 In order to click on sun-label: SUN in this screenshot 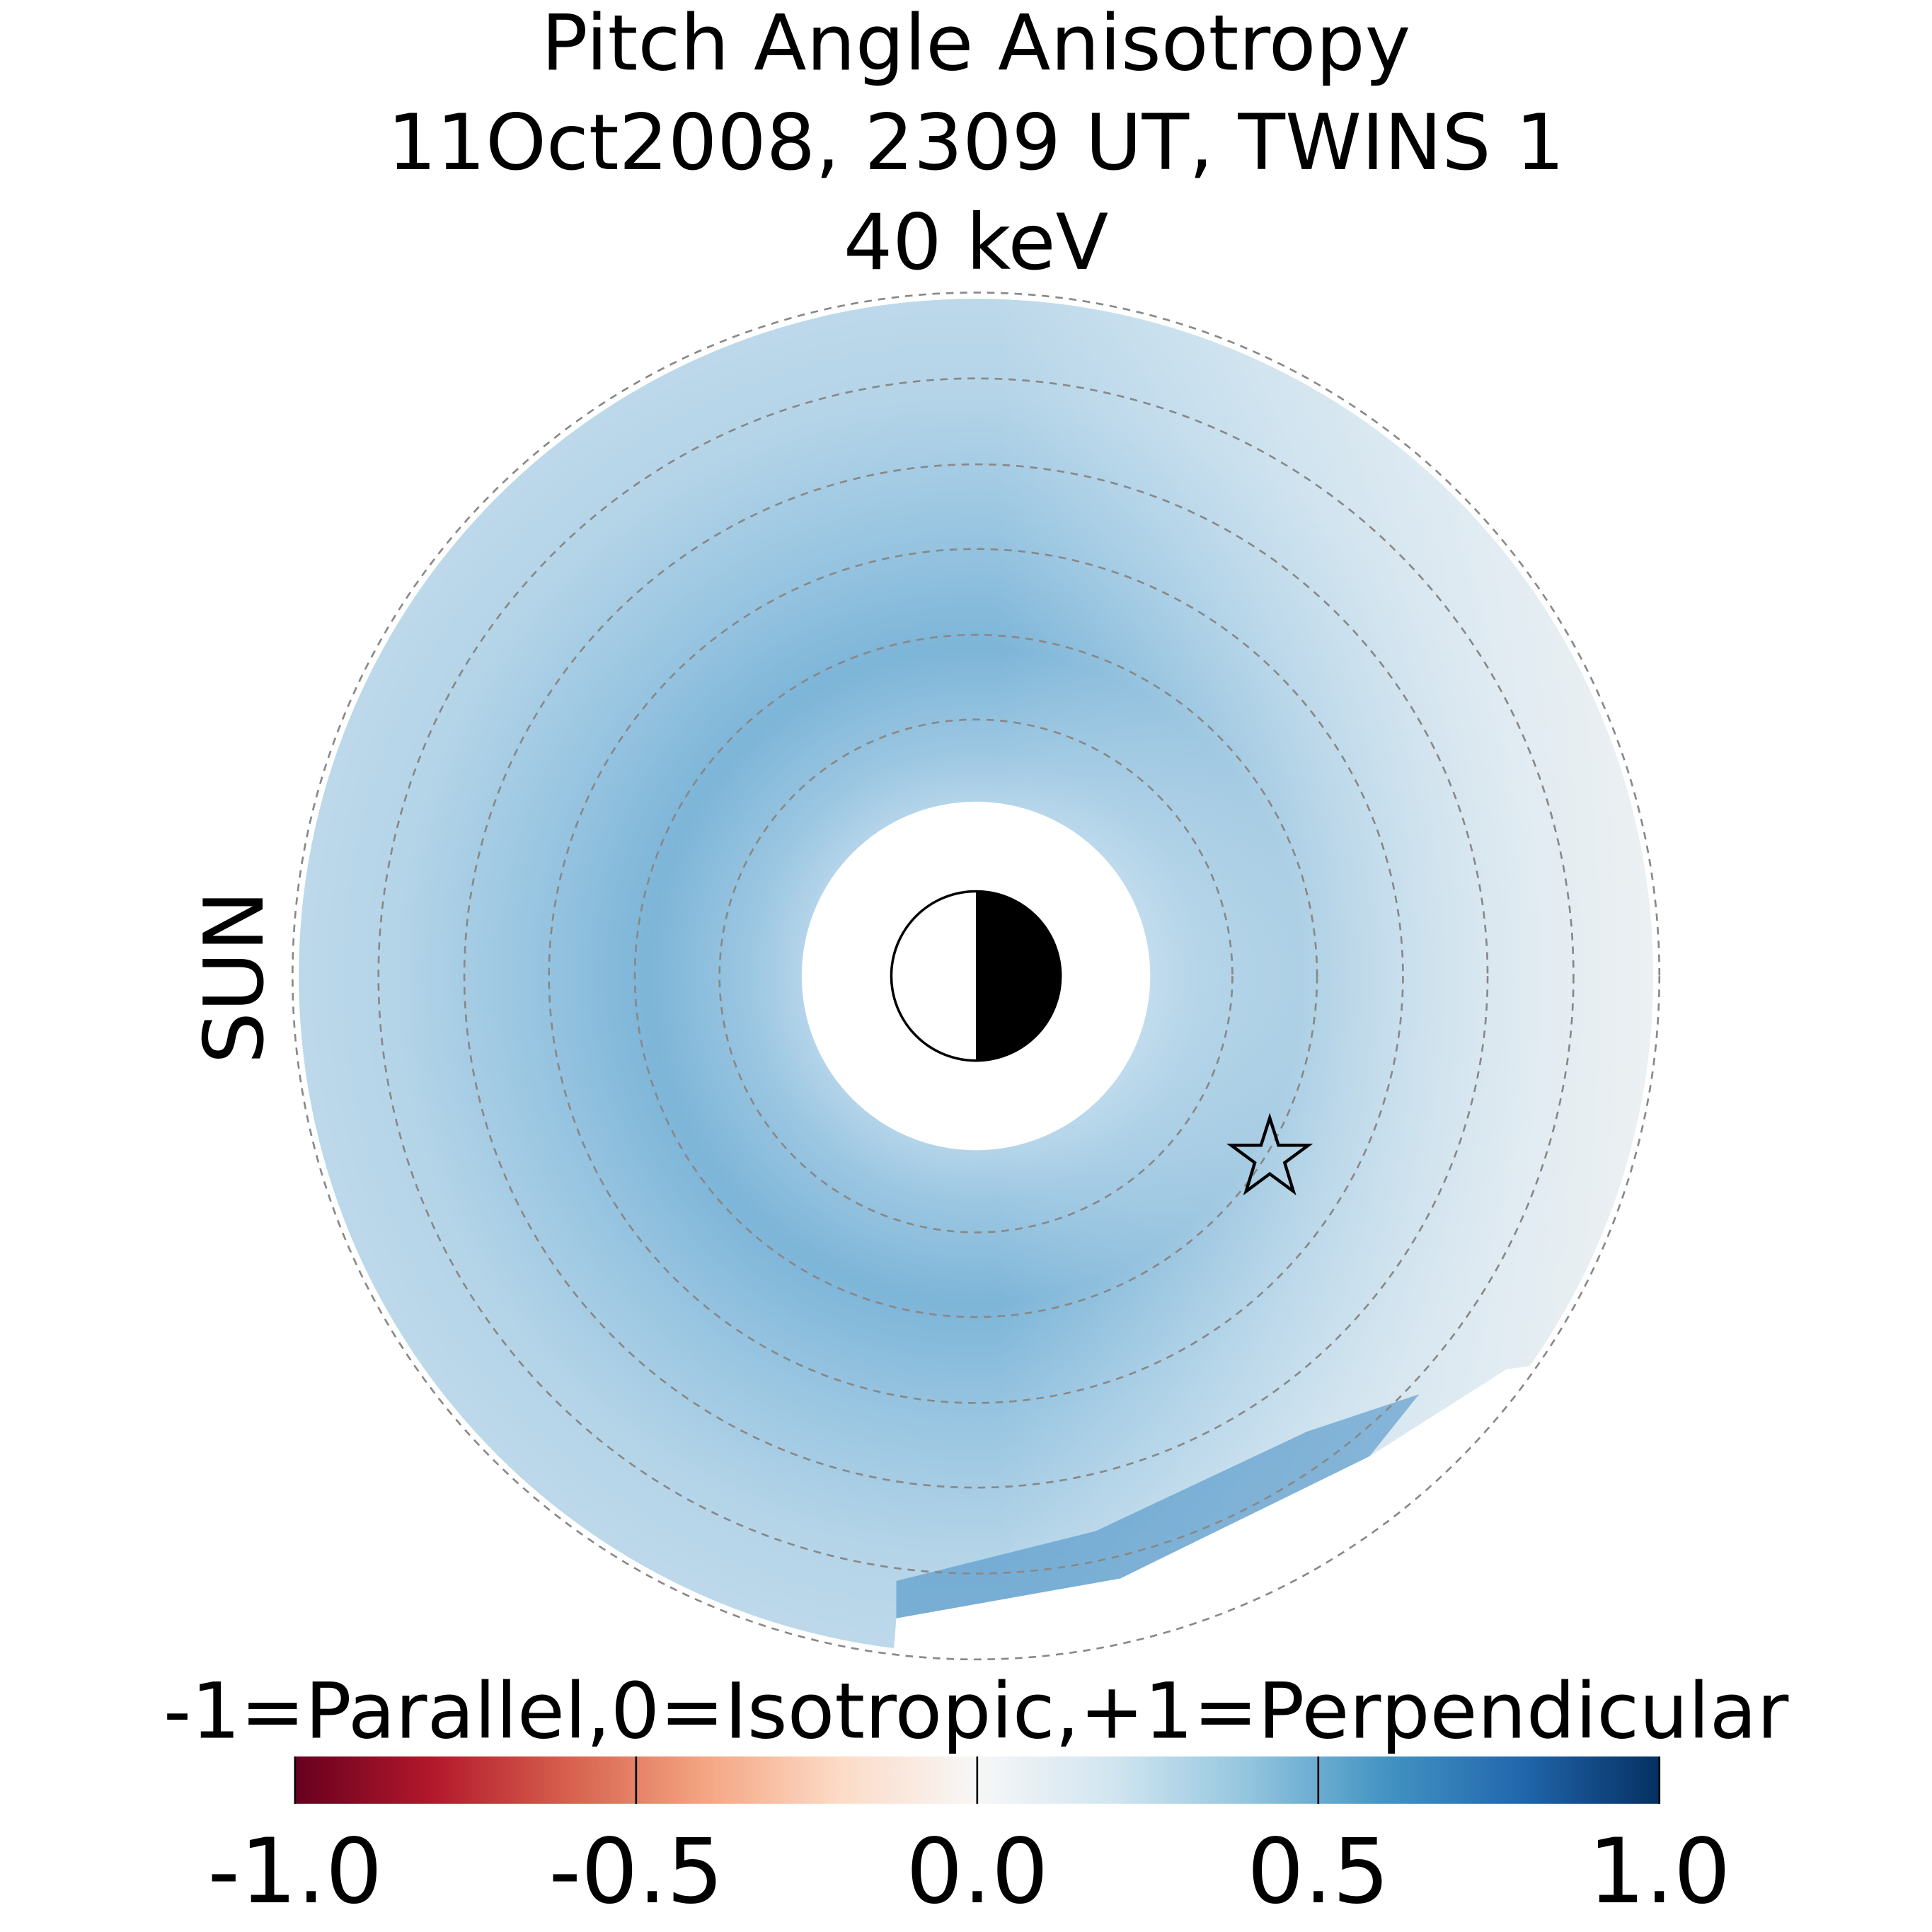, I will do `click(235, 977)`.